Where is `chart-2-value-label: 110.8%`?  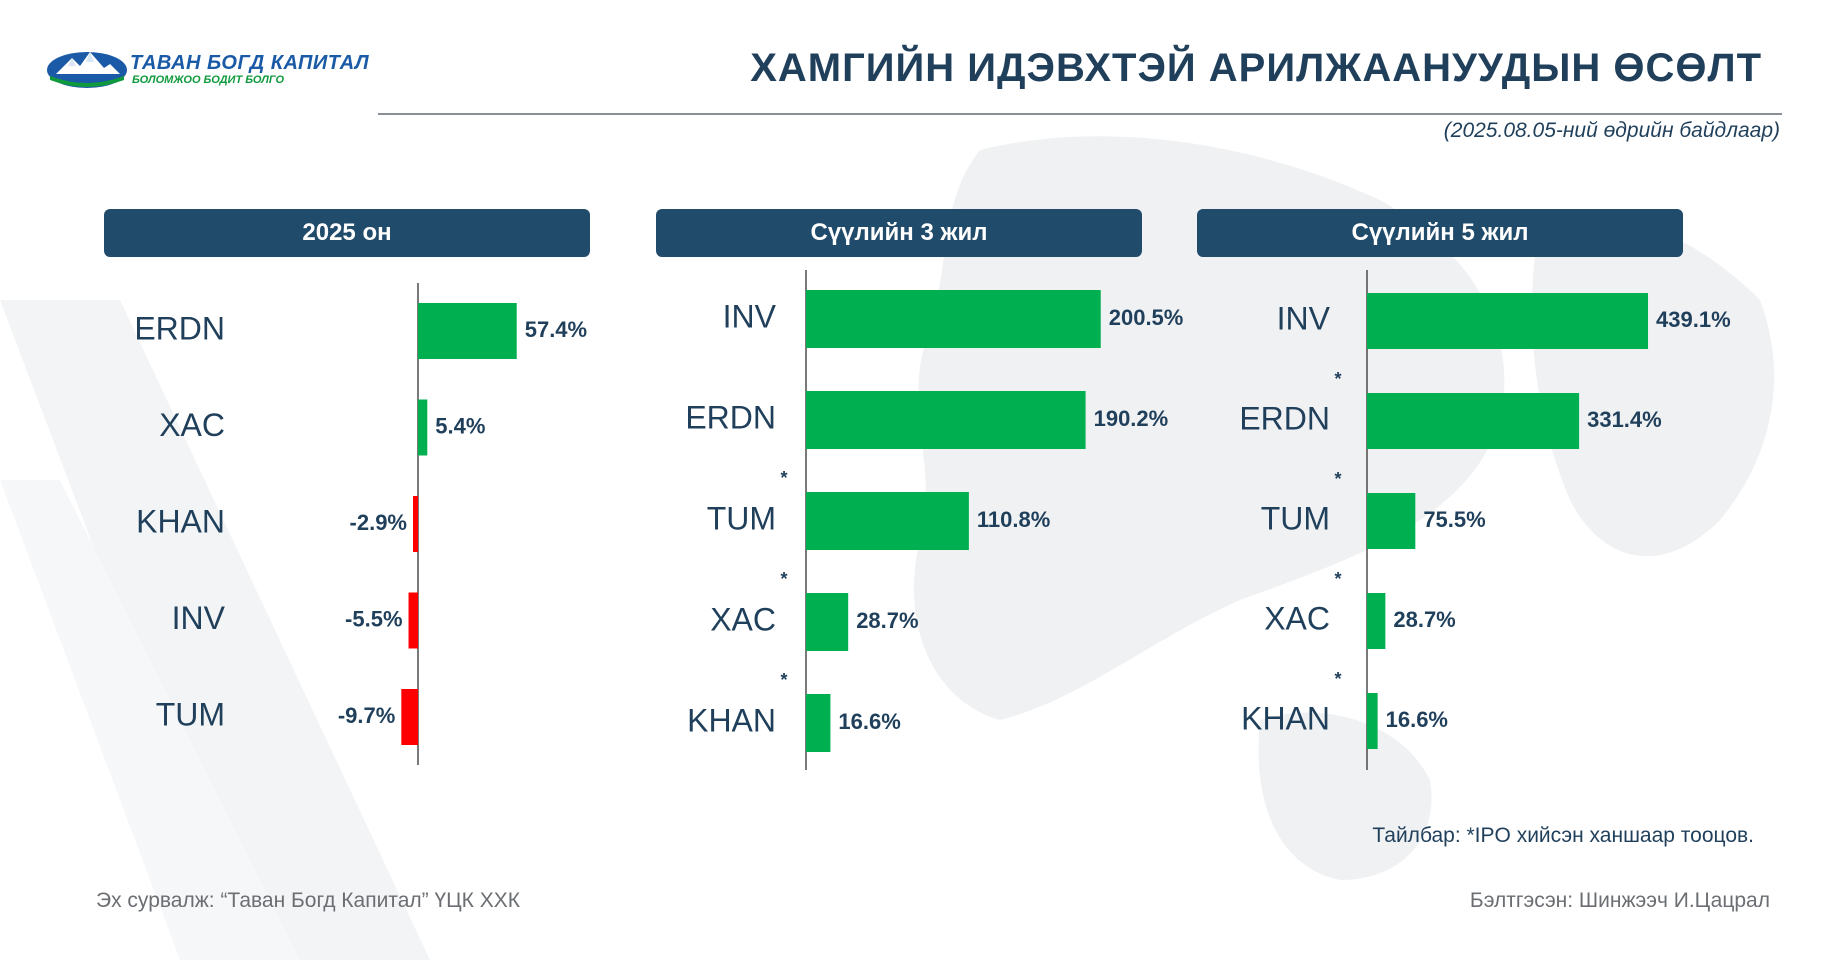 chart-2-value-label: 110.8% is located at coordinates (1013, 519).